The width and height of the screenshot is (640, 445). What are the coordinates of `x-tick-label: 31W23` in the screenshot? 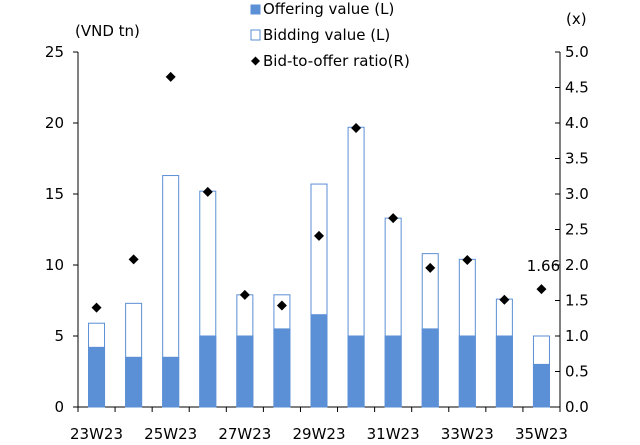 It's located at (393, 434).